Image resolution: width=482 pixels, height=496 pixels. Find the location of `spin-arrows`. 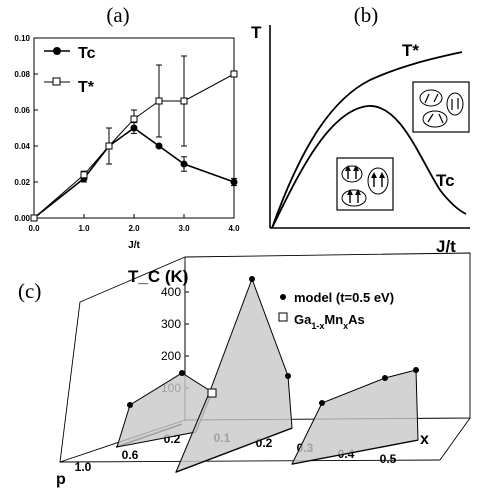

spin-arrows is located at coordinates (441, 108).